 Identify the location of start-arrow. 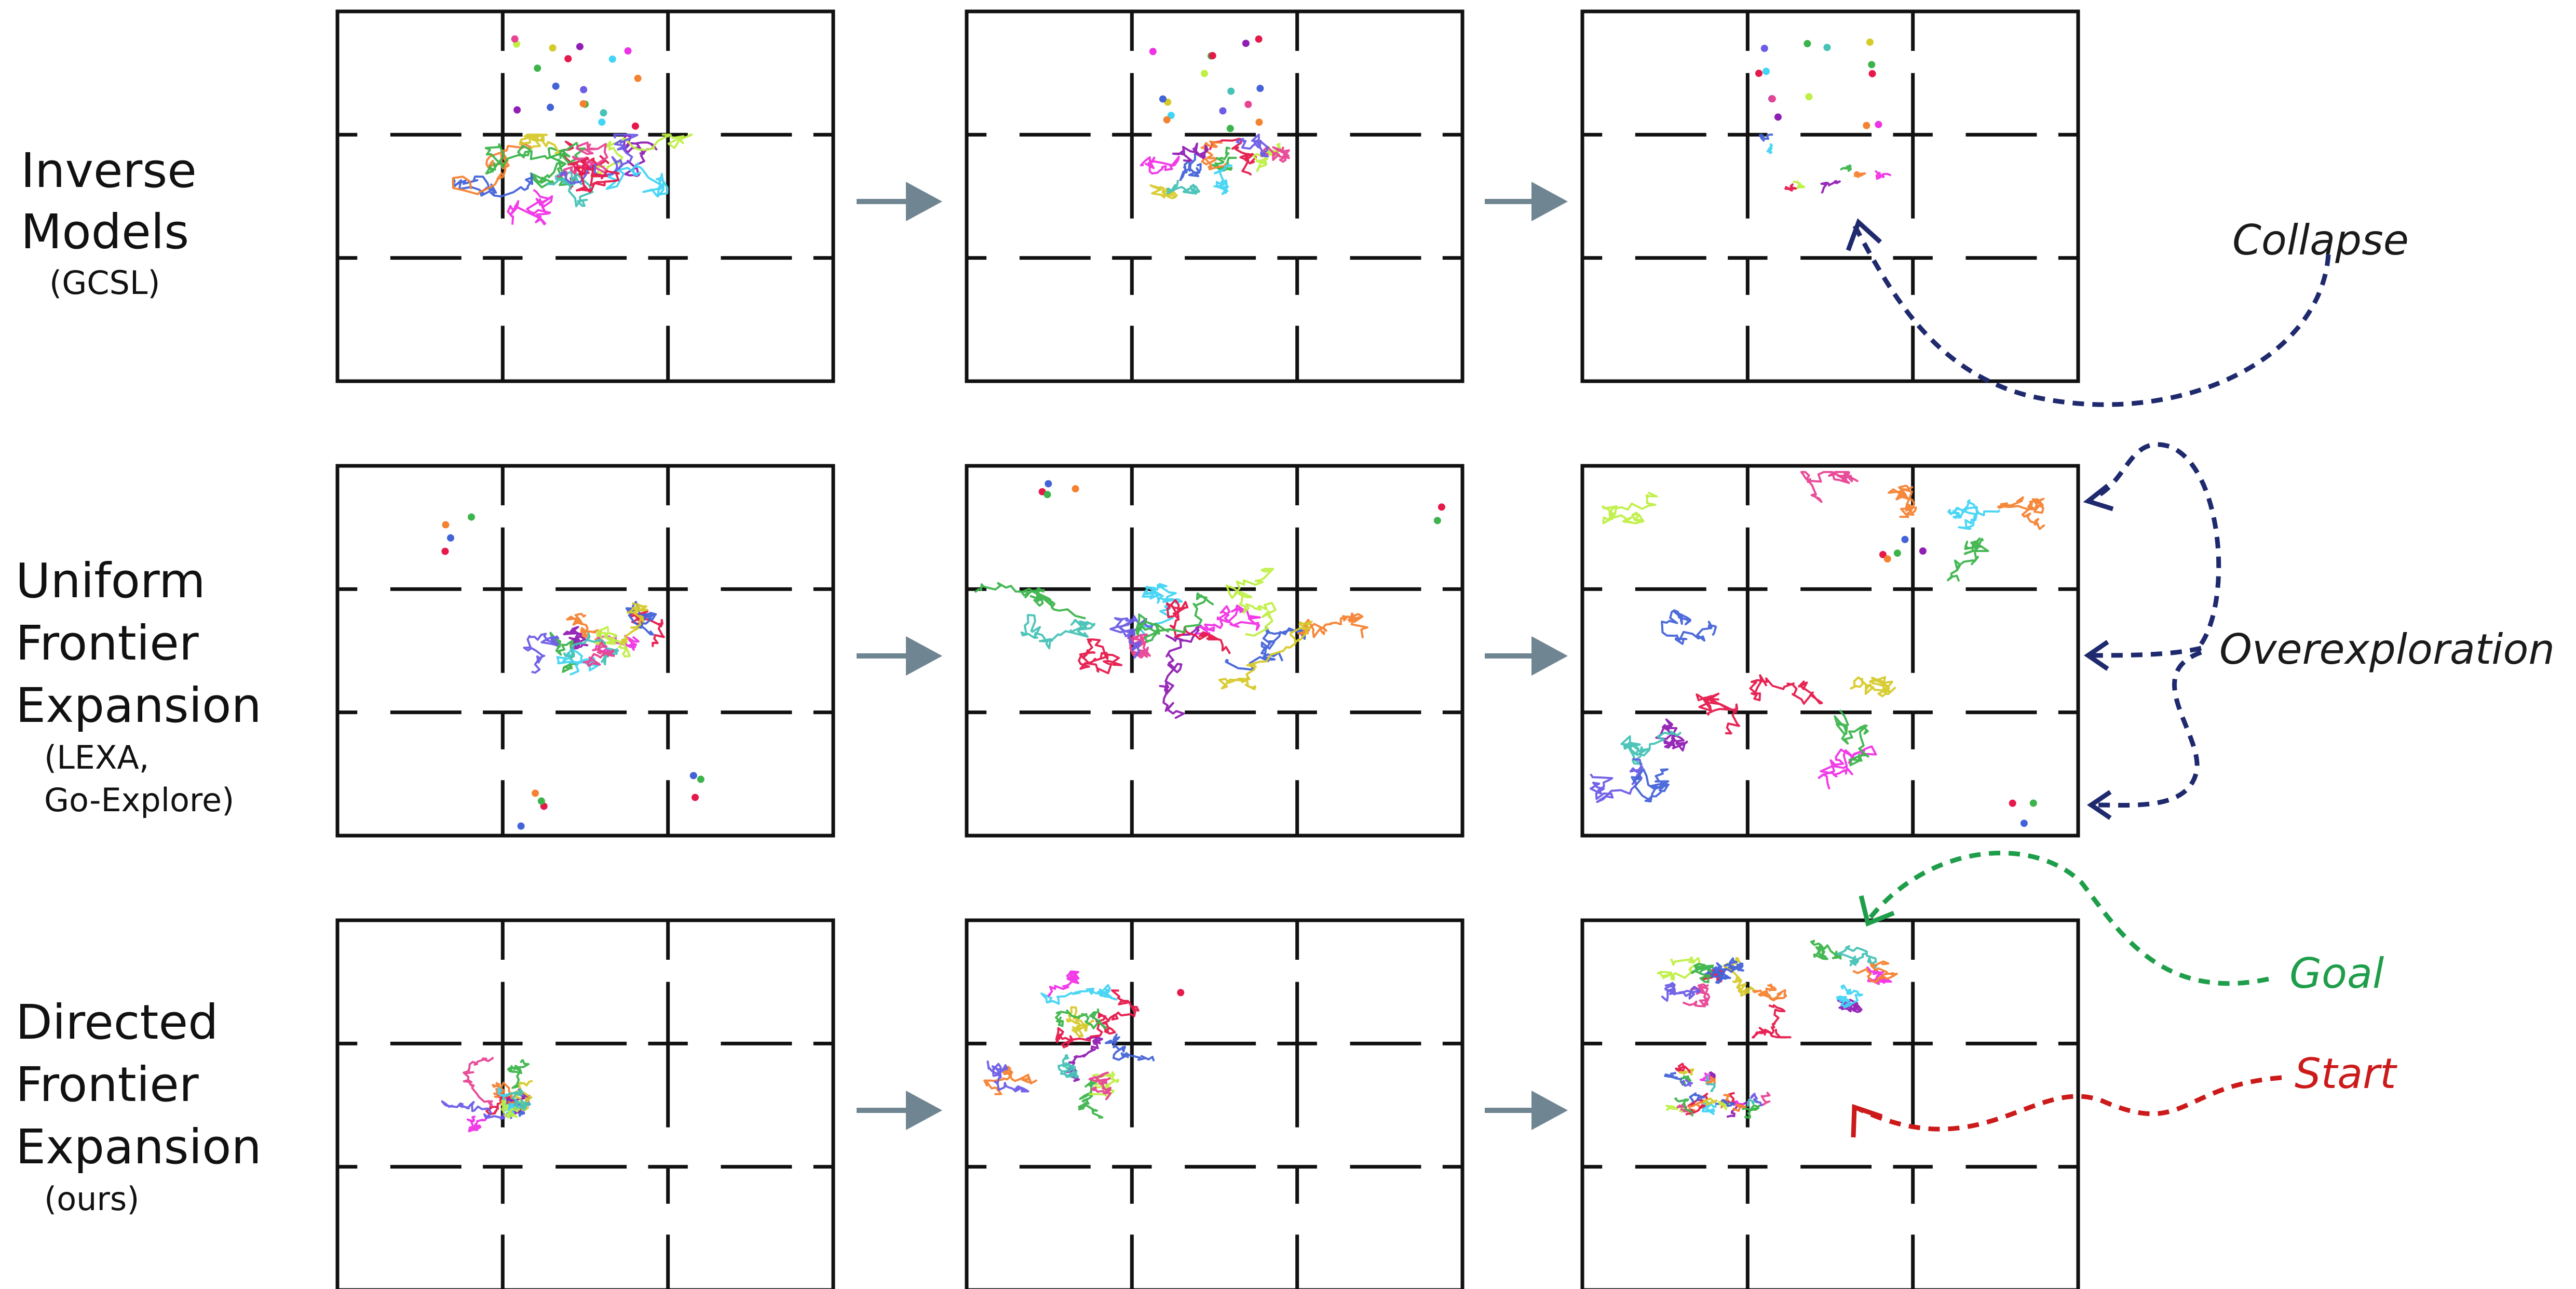
(2070, 1103).